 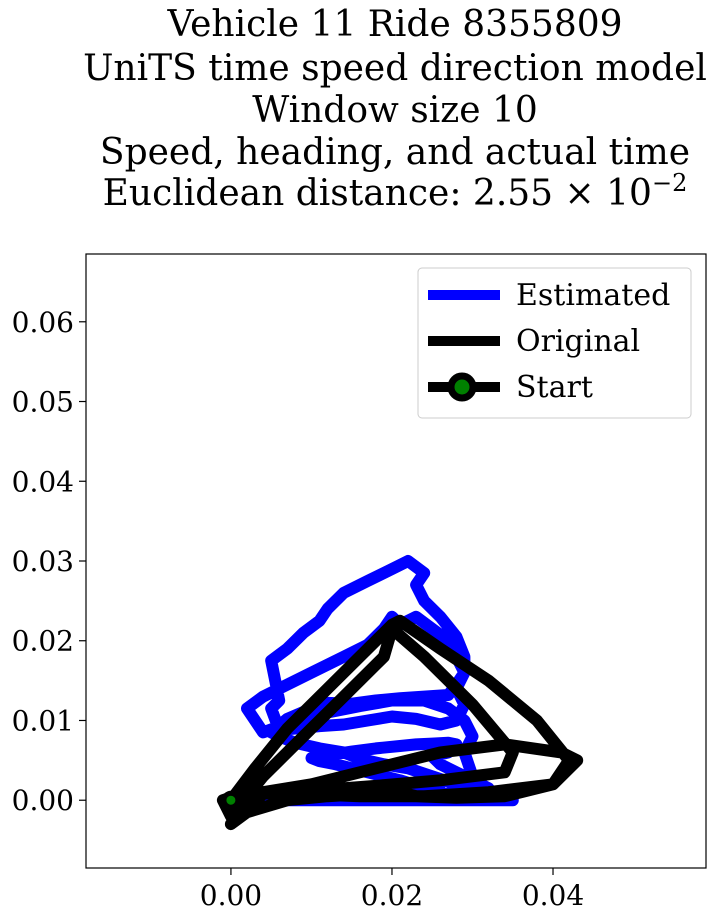 I want to click on legend-start-label: Start, so click(x=554, y=387).